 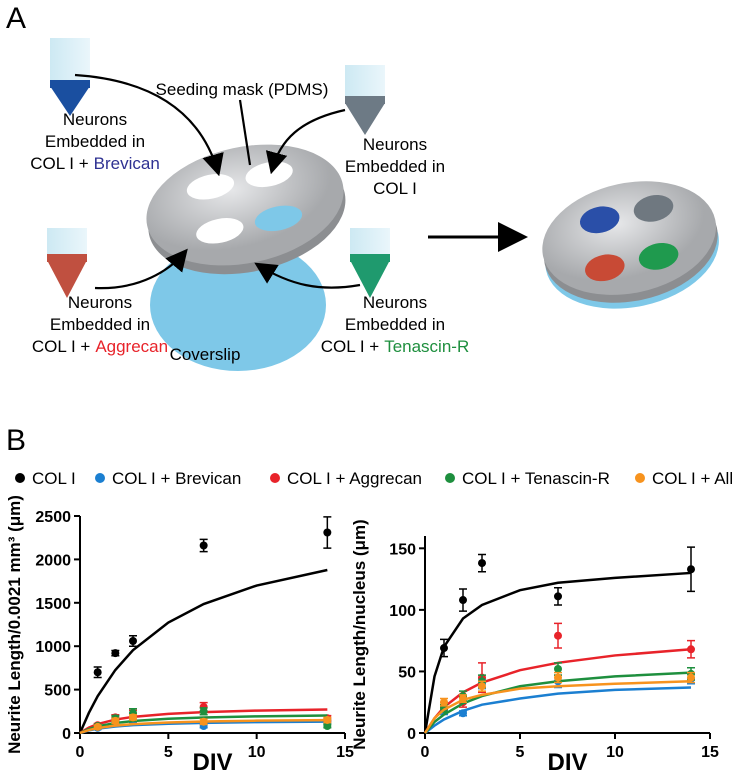 I want to click on tube-blue, so click(x=70, y=77).